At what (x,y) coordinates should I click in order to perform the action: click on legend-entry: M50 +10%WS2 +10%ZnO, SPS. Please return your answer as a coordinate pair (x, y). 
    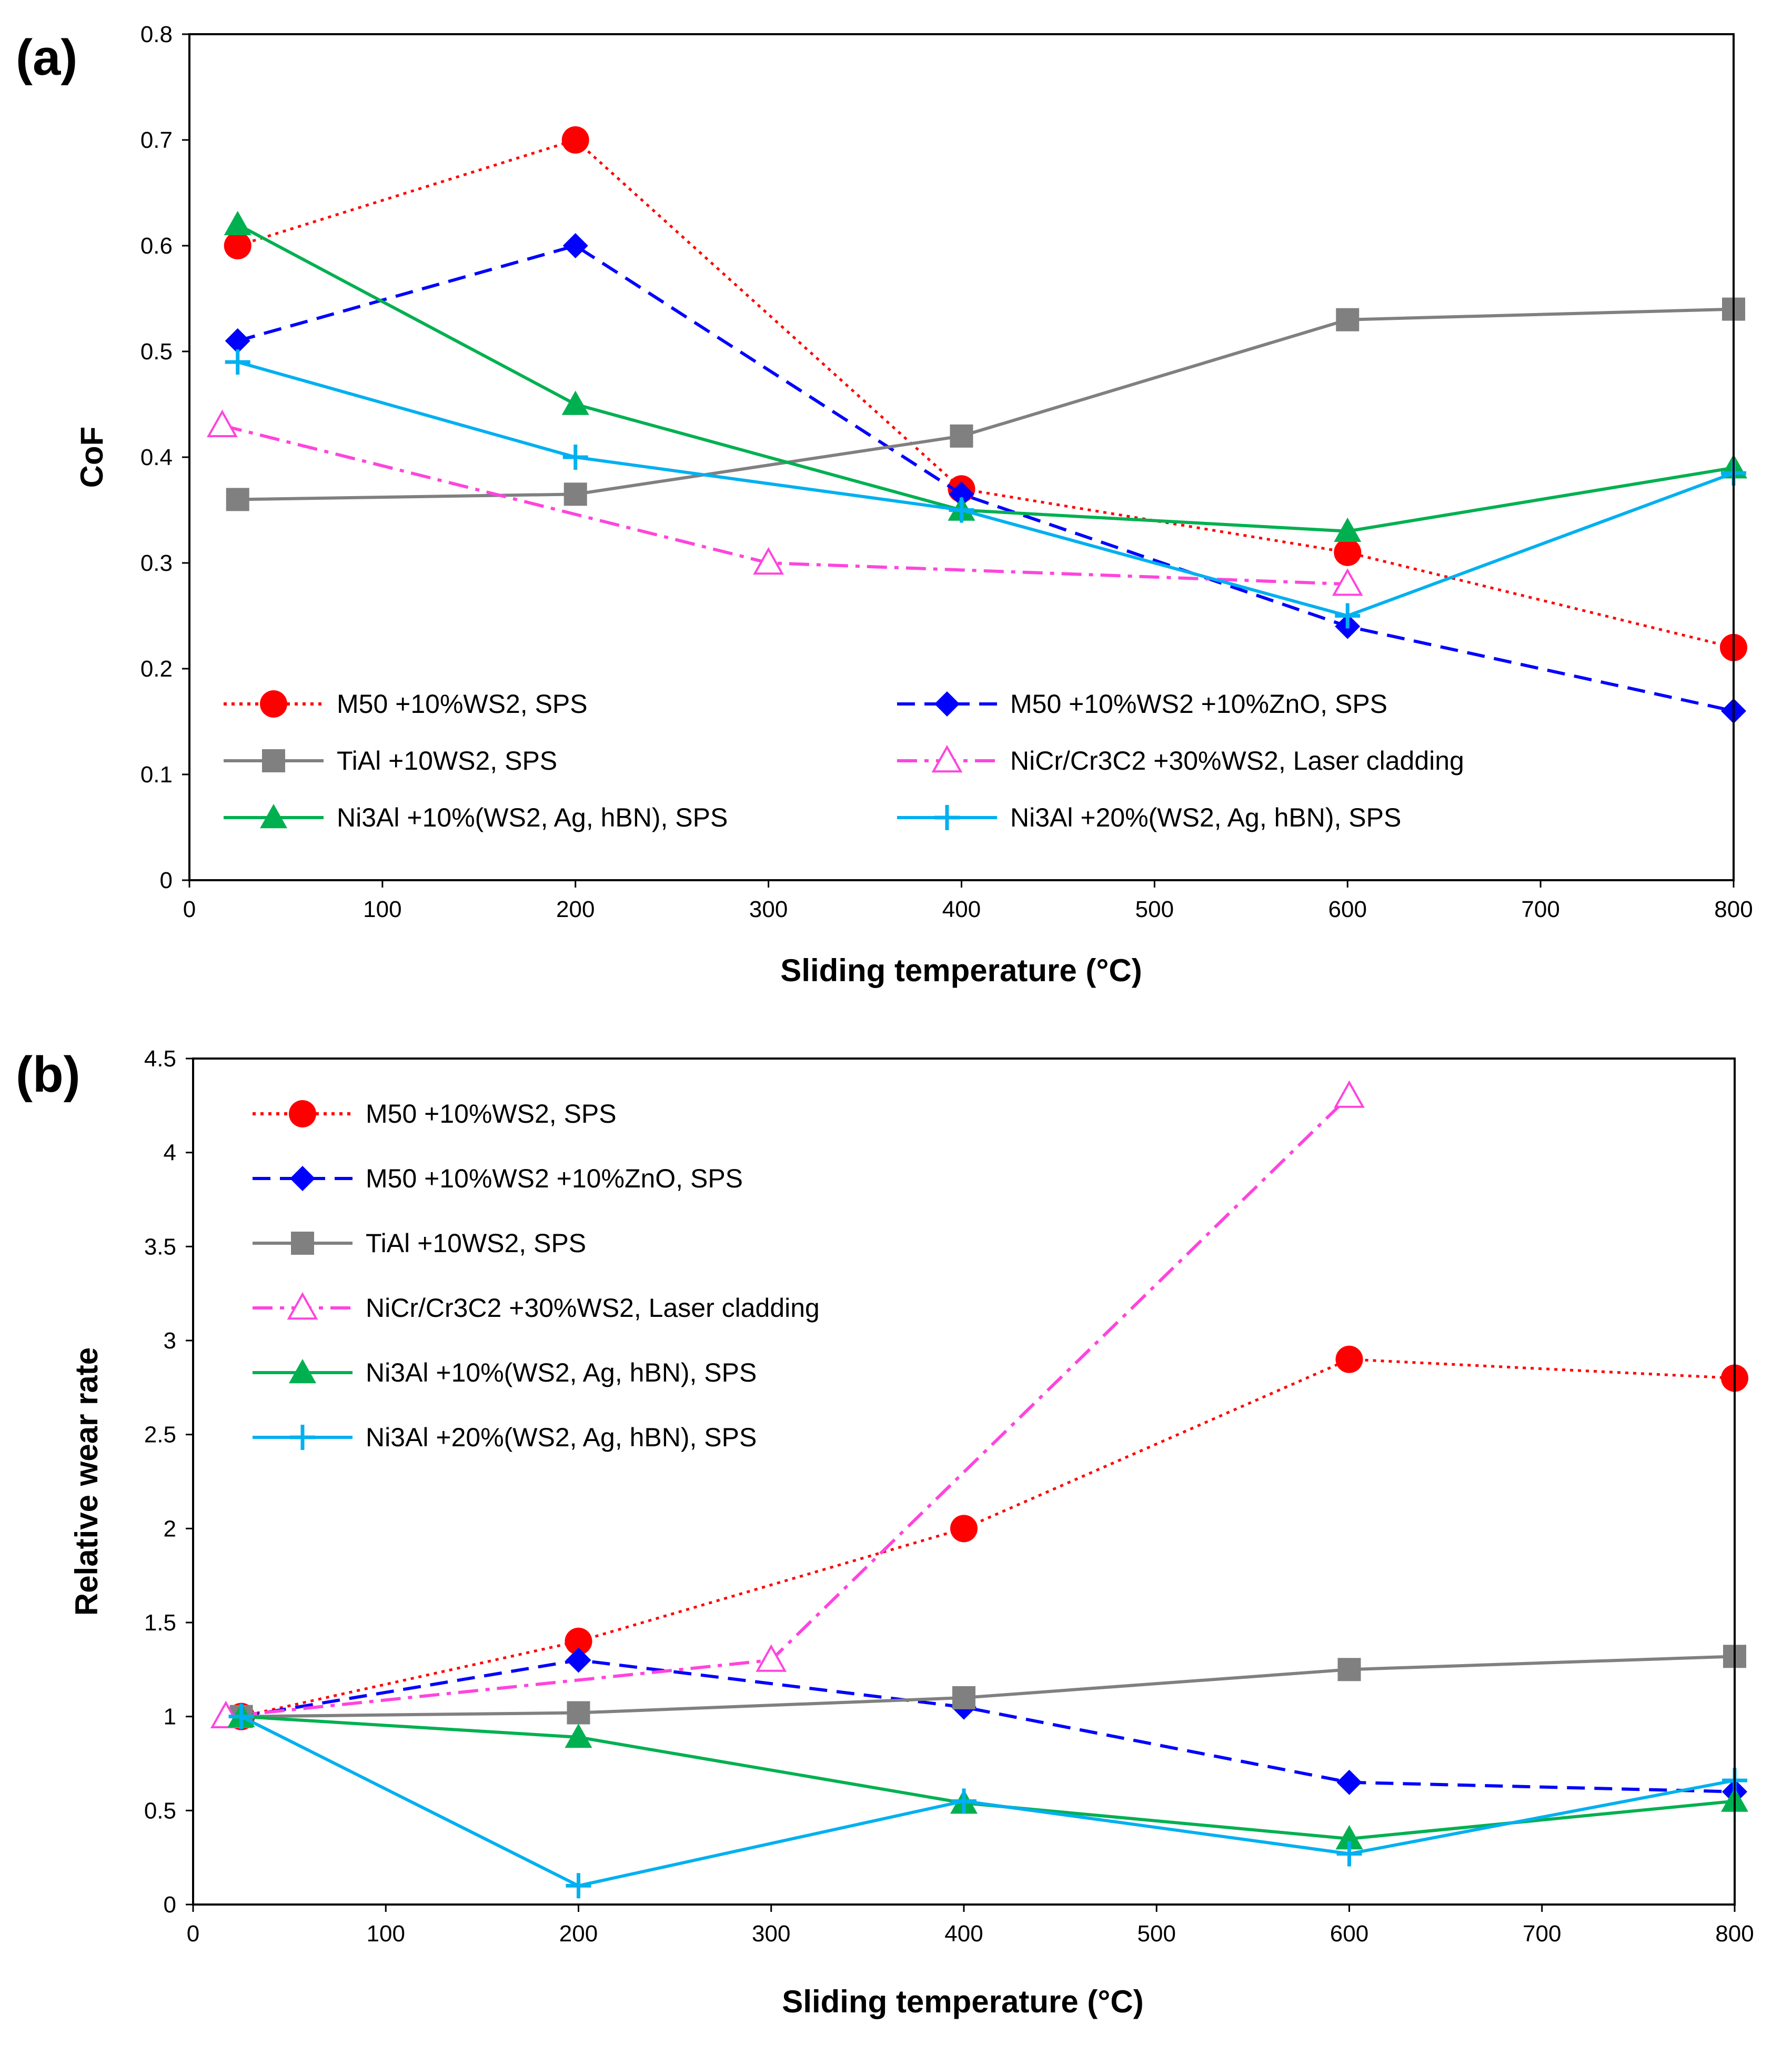
    Looking at the image, I should click on (1142, 704).